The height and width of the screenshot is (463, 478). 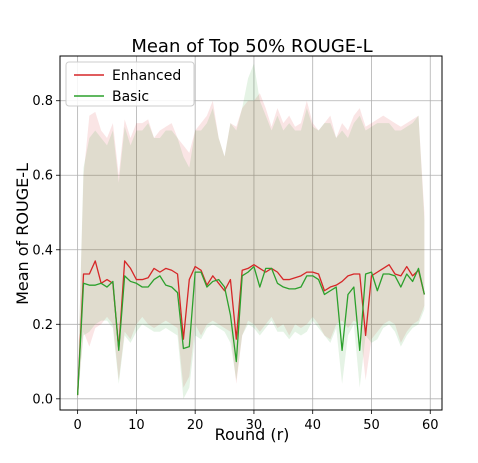 I want to click on legend-label-basic: Basic, so click(x=130, y=97).